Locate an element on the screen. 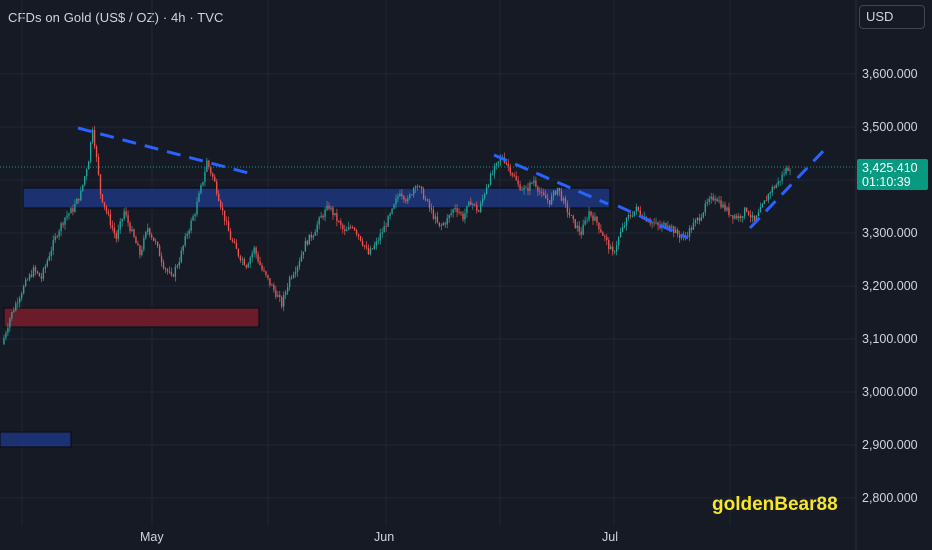 The image size is (932, 550). price-tick-label: 3,300.000 is located at coordinates (890, 233).